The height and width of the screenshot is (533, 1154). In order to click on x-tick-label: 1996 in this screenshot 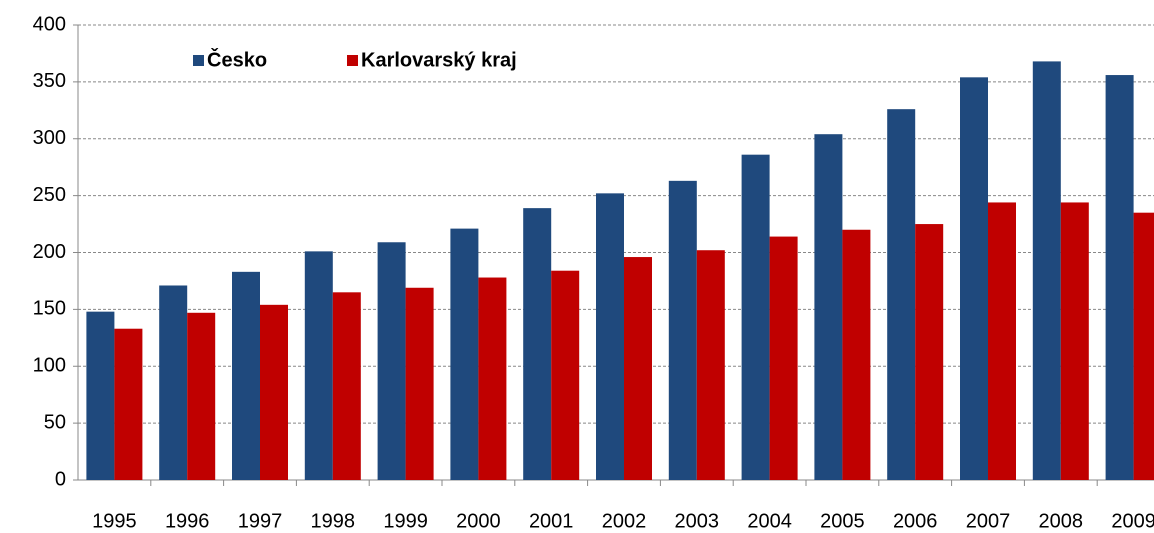, I will do `click(187, 521)`.